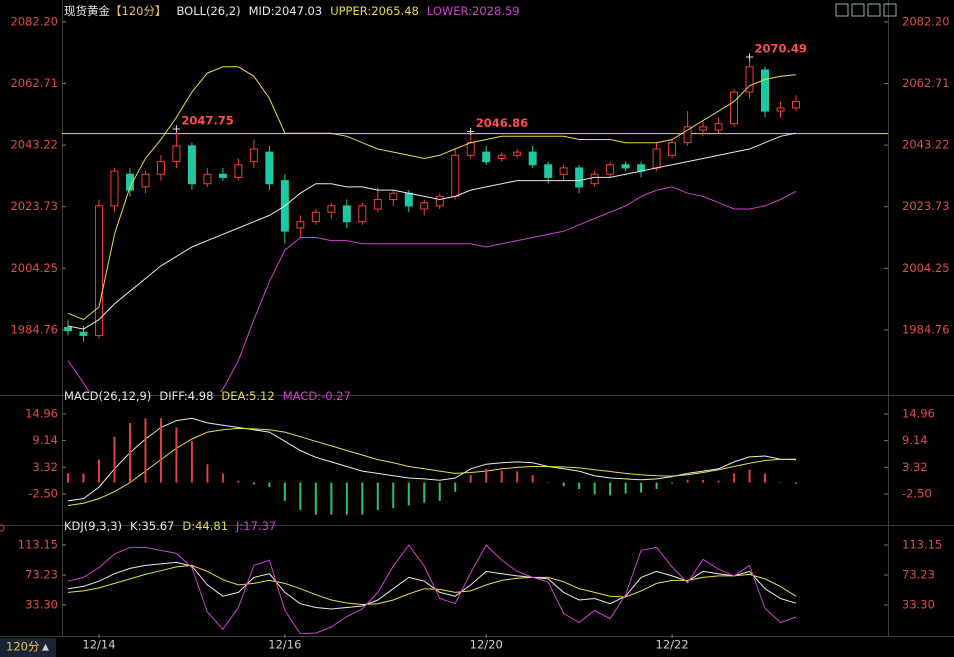  What do you see at coordinates (98, 645) in the screenshot?
I see `x-tick-label: 12/14` at bounding box center [98, 645].